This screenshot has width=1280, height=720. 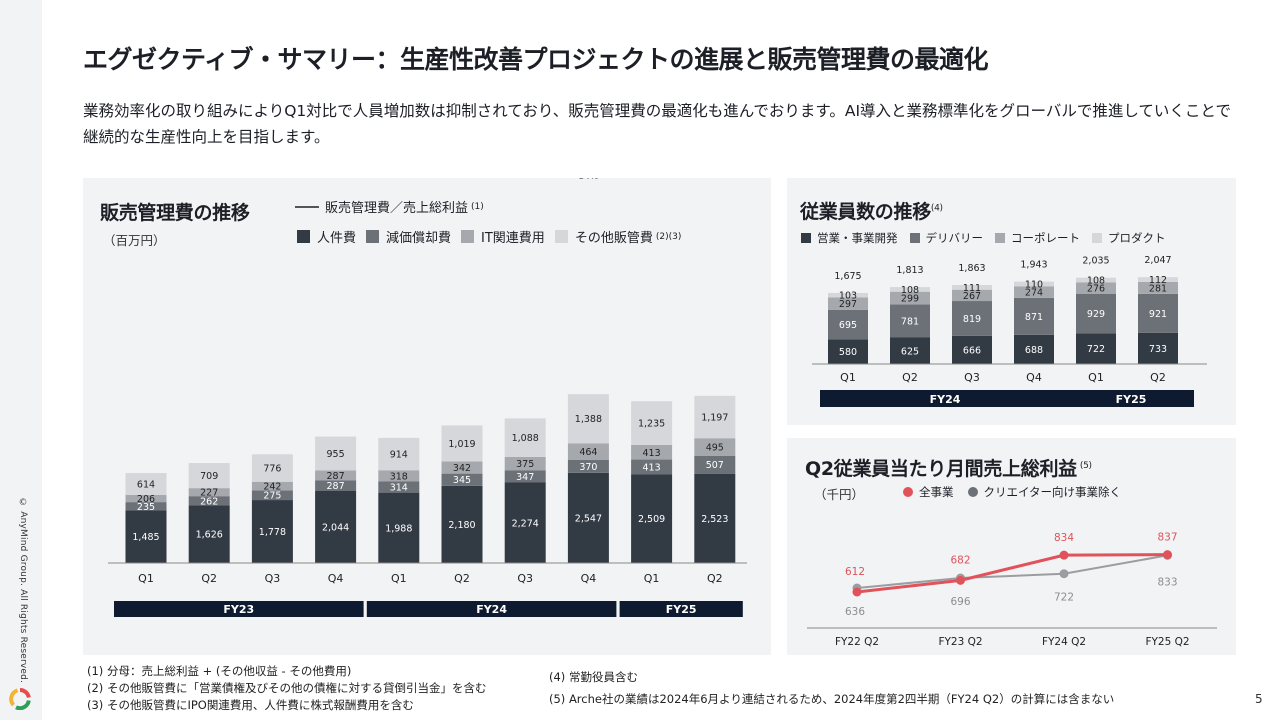 I want to click on data-label: 297, so click(x=848, y=304).